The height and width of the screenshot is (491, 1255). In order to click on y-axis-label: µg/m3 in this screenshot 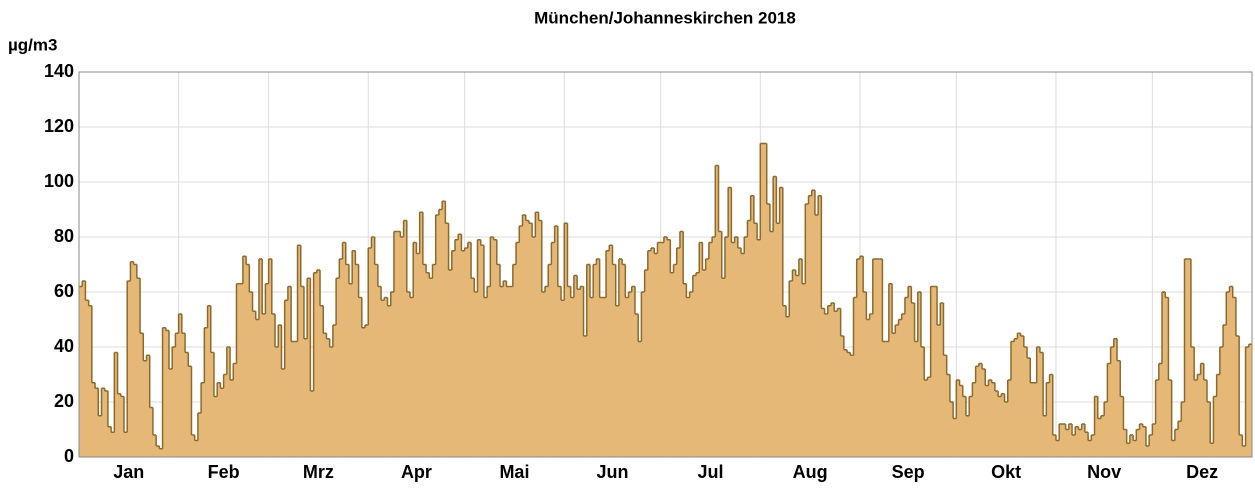, I will do `click(32, 44)`.